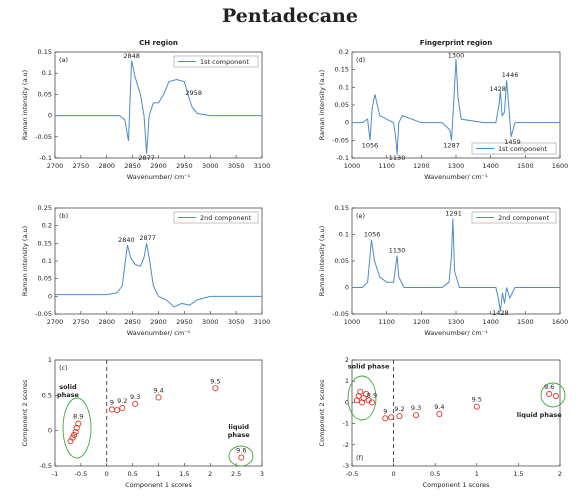  I want to click on y-tick-label: 2, so click(347, 360).